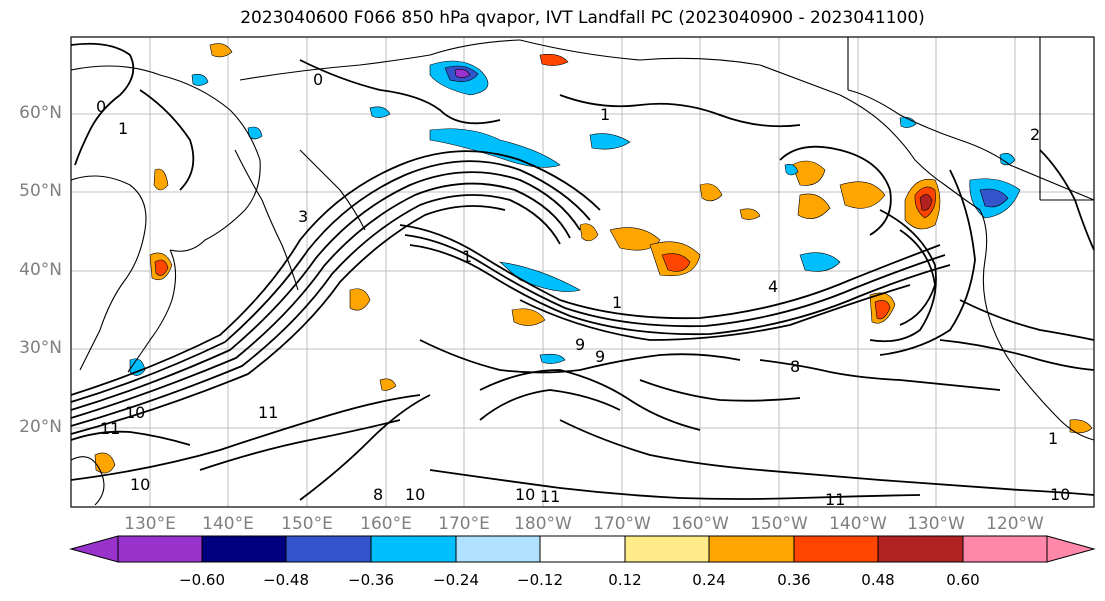 The image size is (1105, 601). What do you see at coordinates (40, 113) in the screenshot?
I see `latitude-label: 60°N` at bounding box center [40, 113].